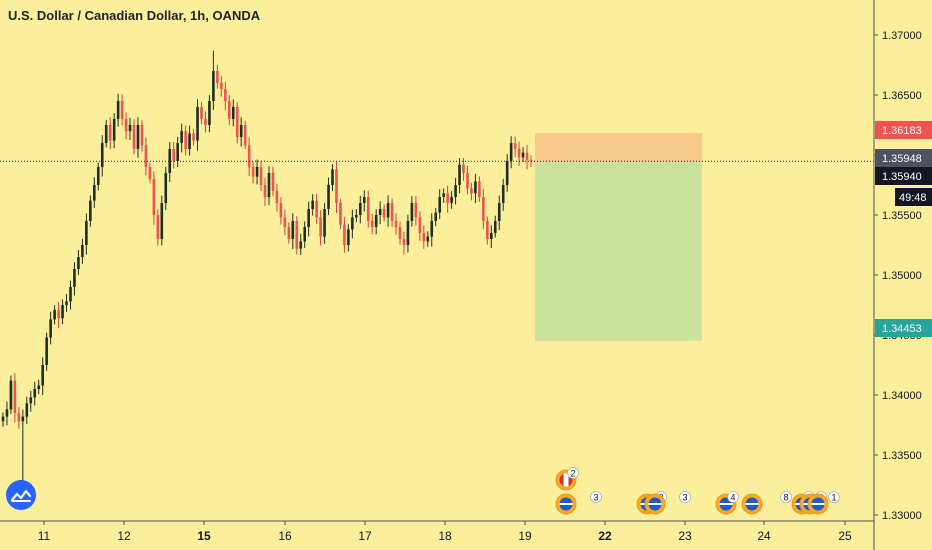 Image resolution: width=932 pixels, height=550 pixels. What do you see at coordinates (902, 216) in the screenshot?
I see `price-tick-label: 1.35500` at bounding box center [902, 216].